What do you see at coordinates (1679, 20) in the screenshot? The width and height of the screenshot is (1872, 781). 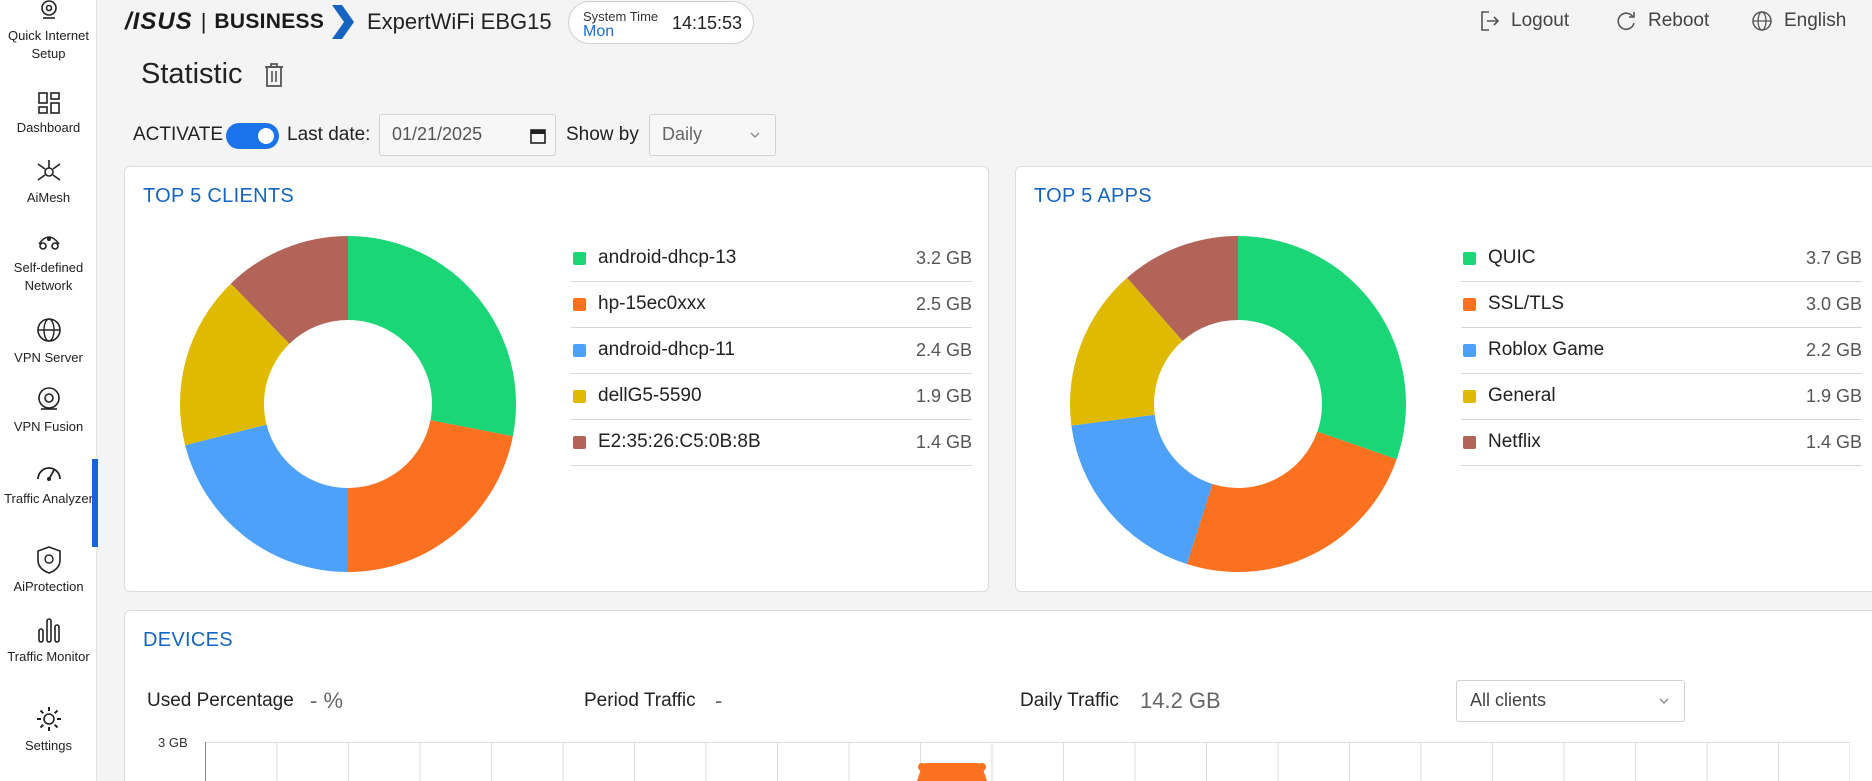 I see `reboot-label: Reboot` at bounding box center [1679, 20].